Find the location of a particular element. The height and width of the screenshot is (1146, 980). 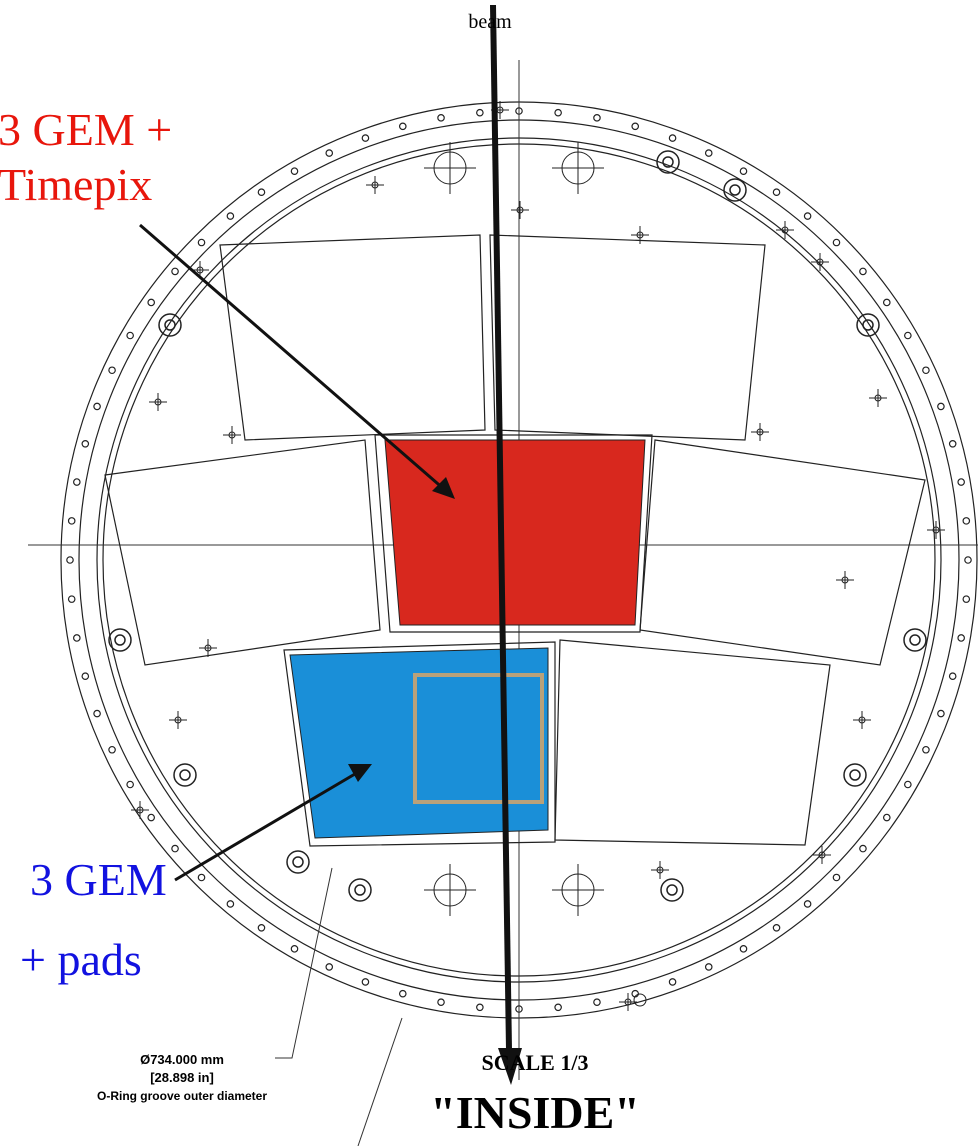

dimension-text: Ø734.000 mm is located at coordinates (182, 1059).